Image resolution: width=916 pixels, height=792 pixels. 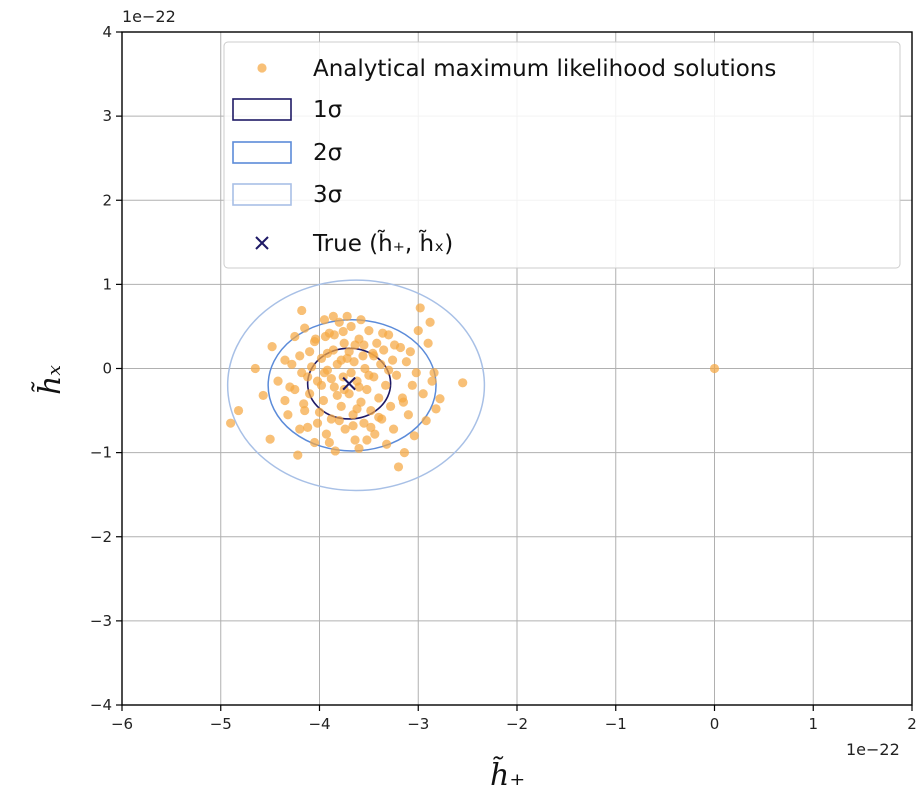 What do you see at coordinates (287, 153) in the screenshot?
I see `legend-item: 2σ` at bounding box center [287, 153].